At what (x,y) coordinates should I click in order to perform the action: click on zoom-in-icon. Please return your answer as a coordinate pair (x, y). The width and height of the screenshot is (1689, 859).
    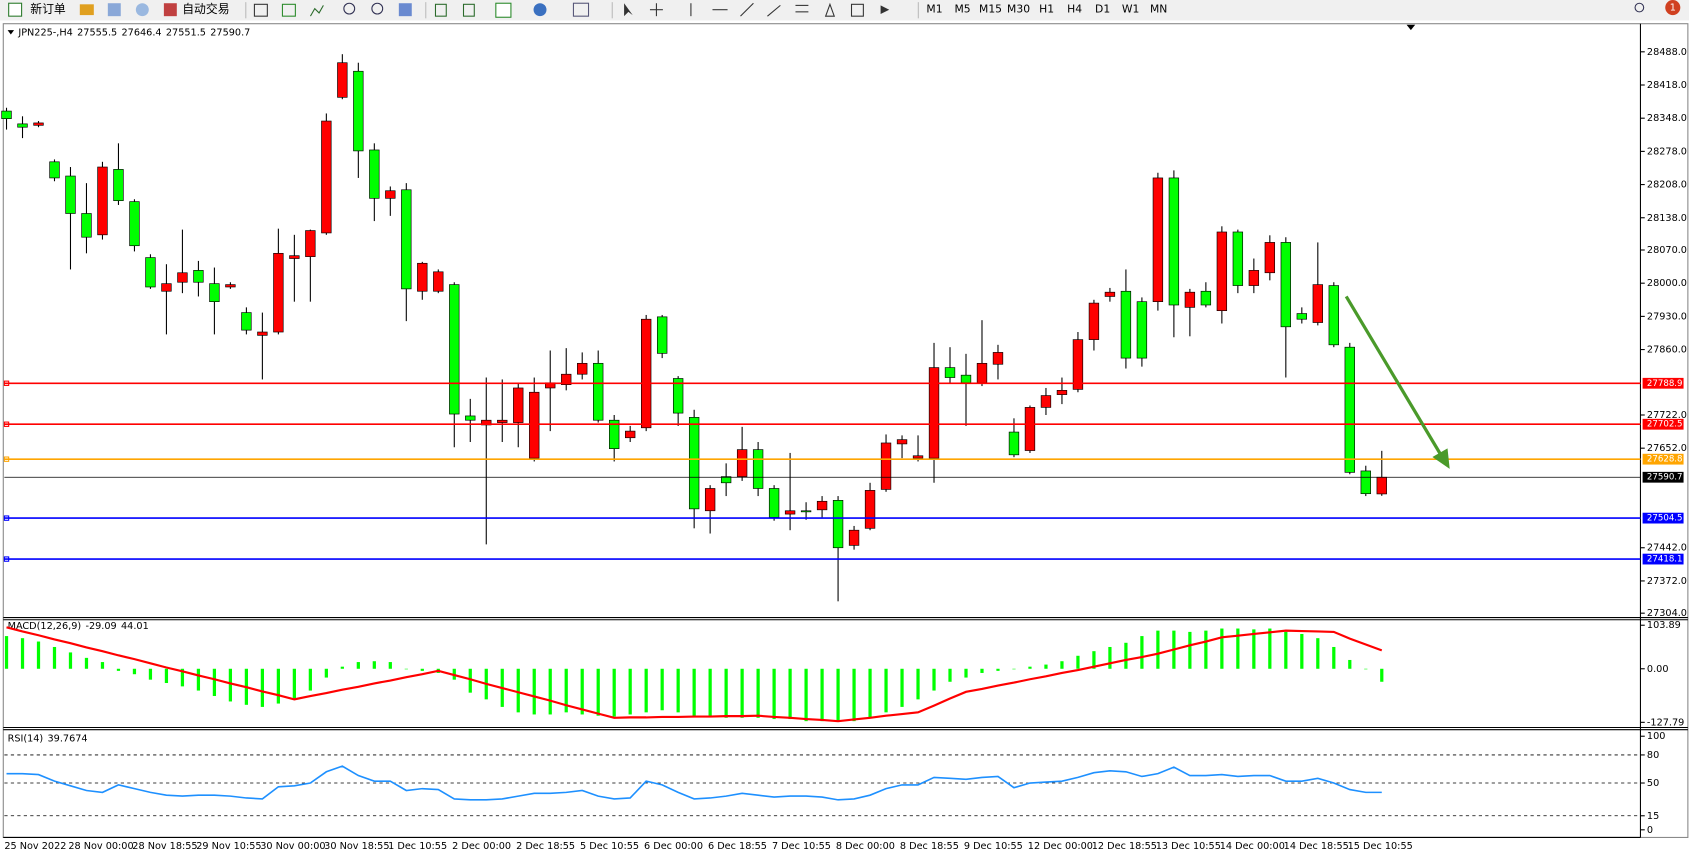
    Looking at the image, I should click on (349, 8).